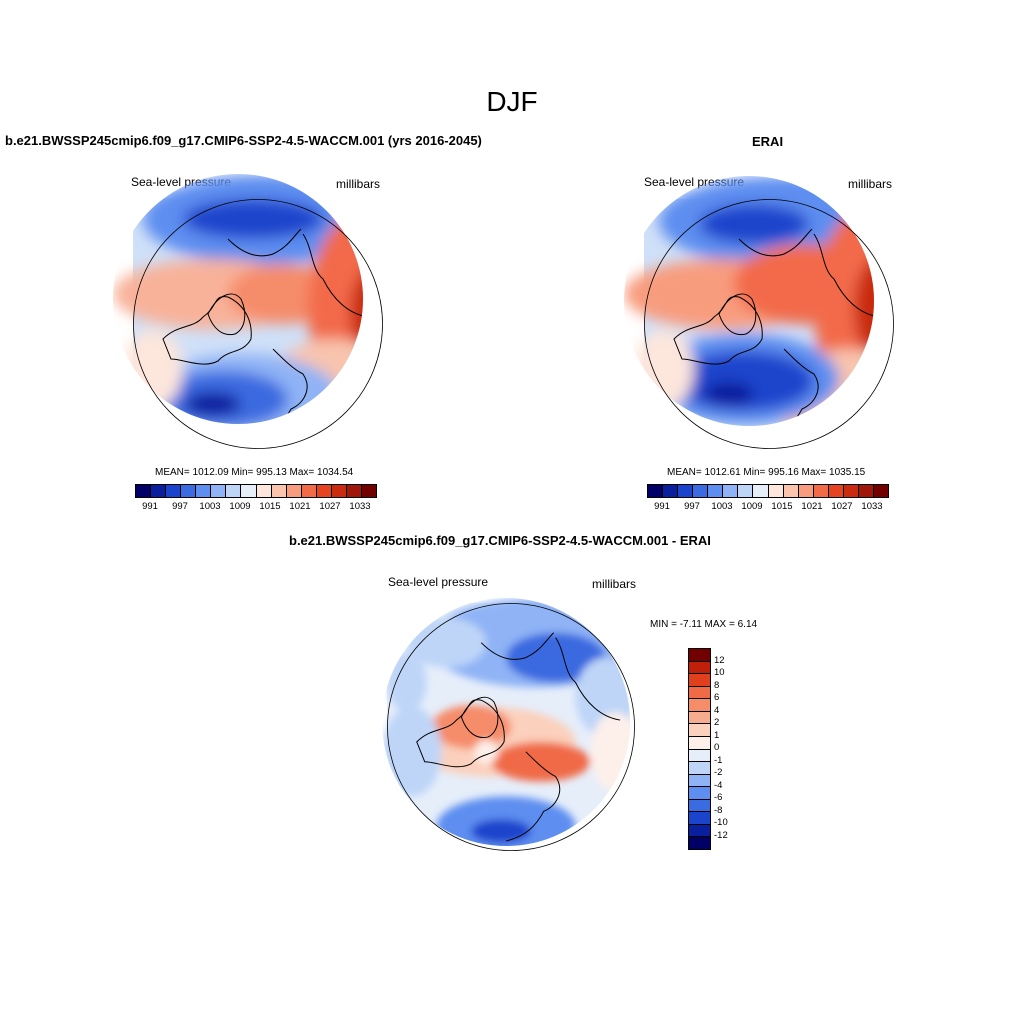  Describe the element at coordinates (258, 324) in the screenshot. I see `panel1-polar-map` at that location.